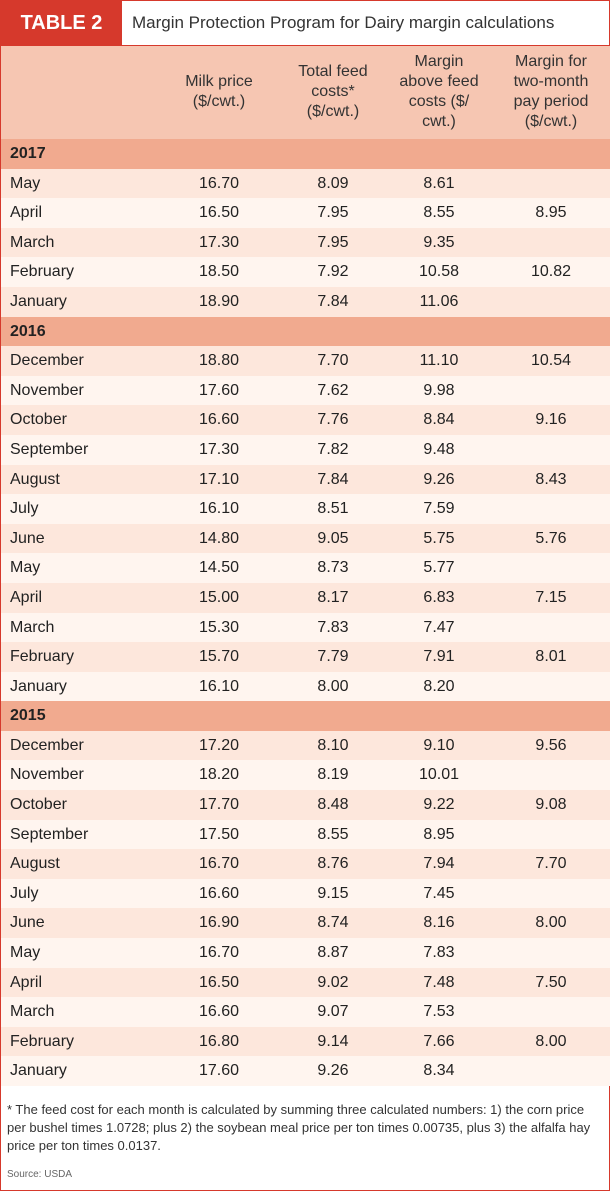  What do you see at coordinates (333, 597) in the screenshot?
I see `feed-cost-cell: 8.17` at bounding box center [333, 597].